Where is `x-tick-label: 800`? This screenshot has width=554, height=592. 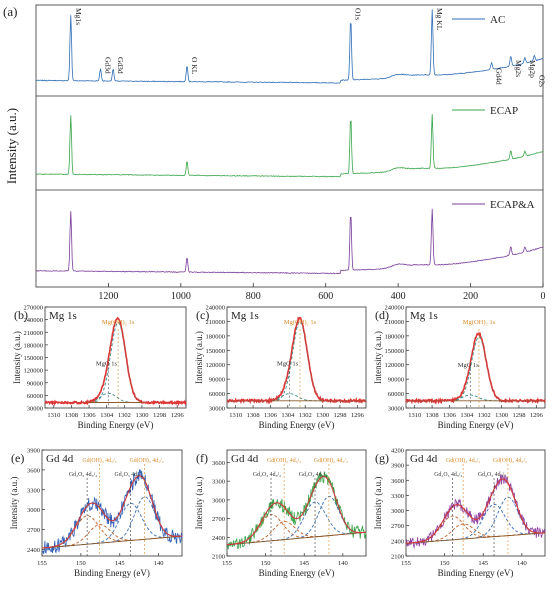 x-tick-label: 800 is located at coordinates (253, 296).